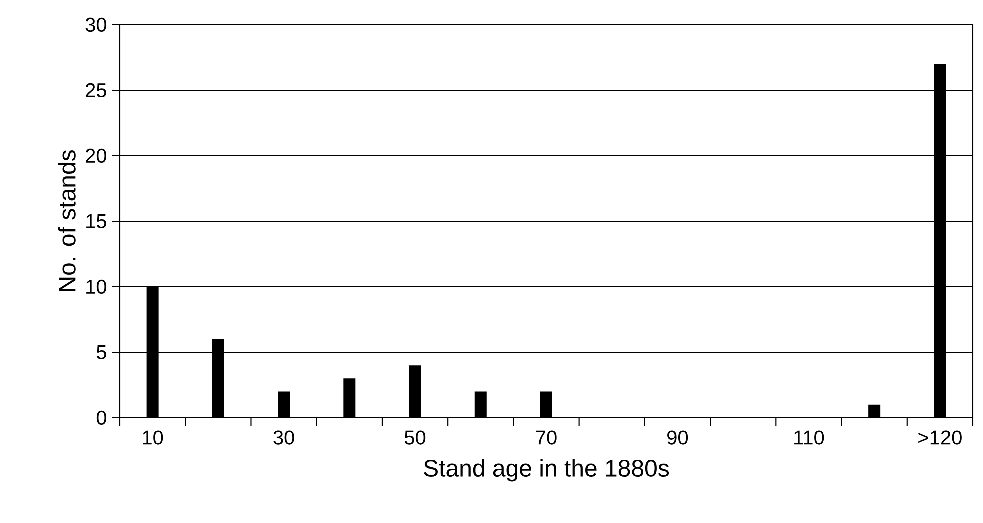 This screenshot has height=523, width=983. What do you see at coordinates (67, 221) in the screenshot?
I see `y-axis-title: No. of stands` at bounding box center [67, 221].